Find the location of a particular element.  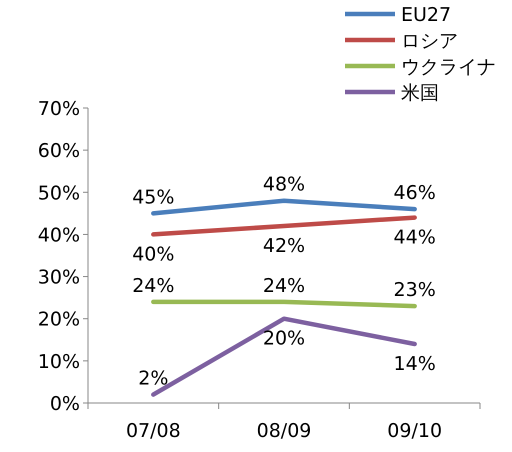

data-label: 44% is located at coordinates (415, 237).